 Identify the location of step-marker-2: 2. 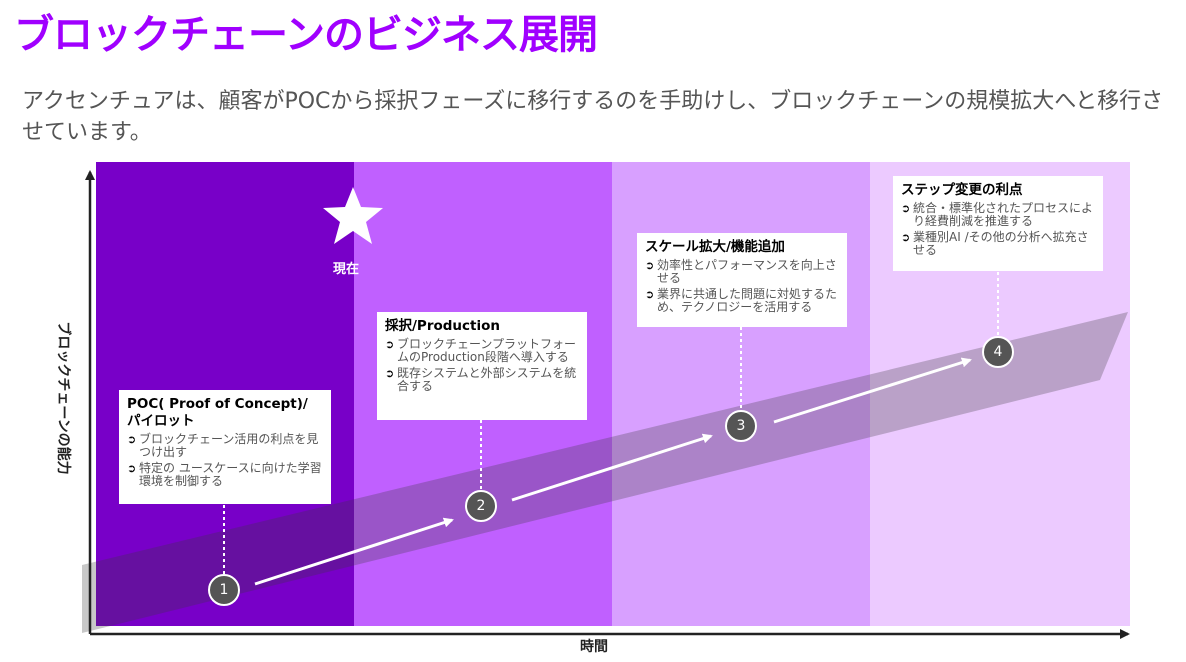
(481, 506).